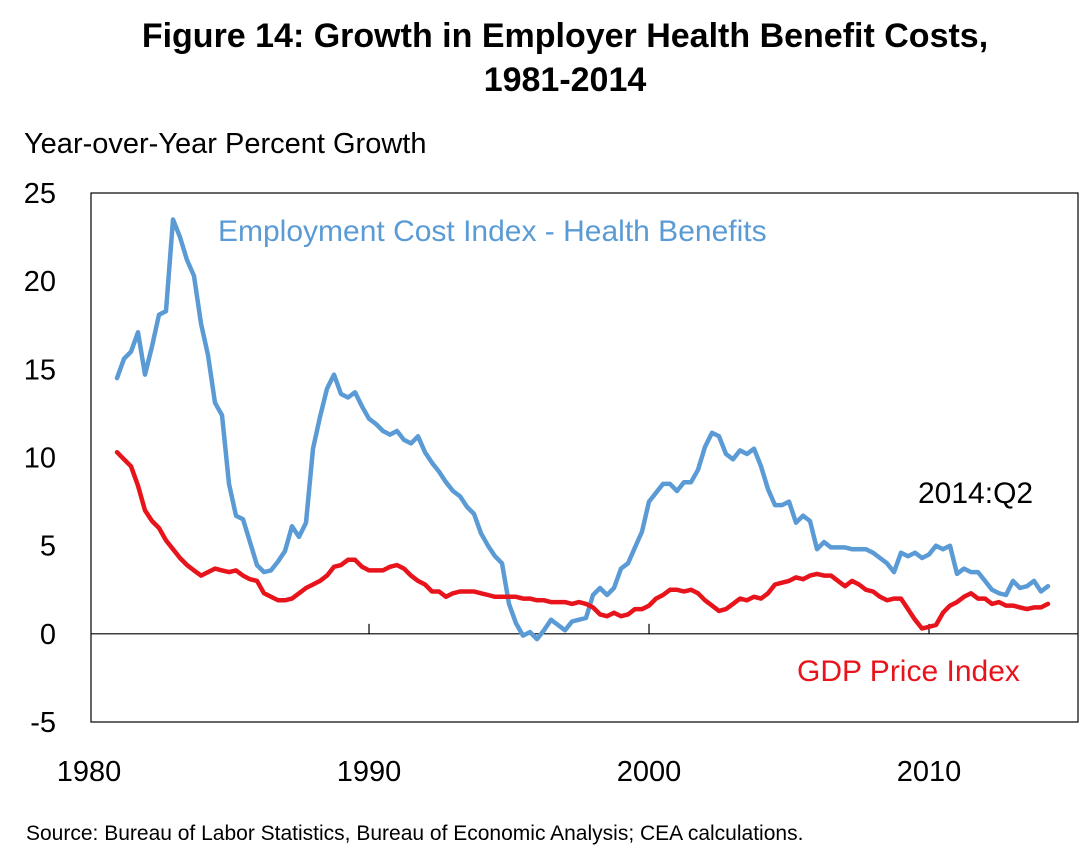 This screenshot has width=1089, height=858. I want to click on end-point-annotation: 2014:Q2, so click(975, 493).